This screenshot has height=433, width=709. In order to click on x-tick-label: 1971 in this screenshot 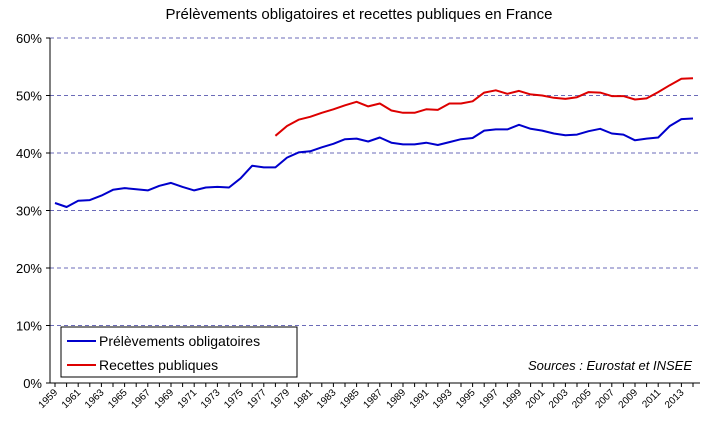, I will do `click(188, 399)`.